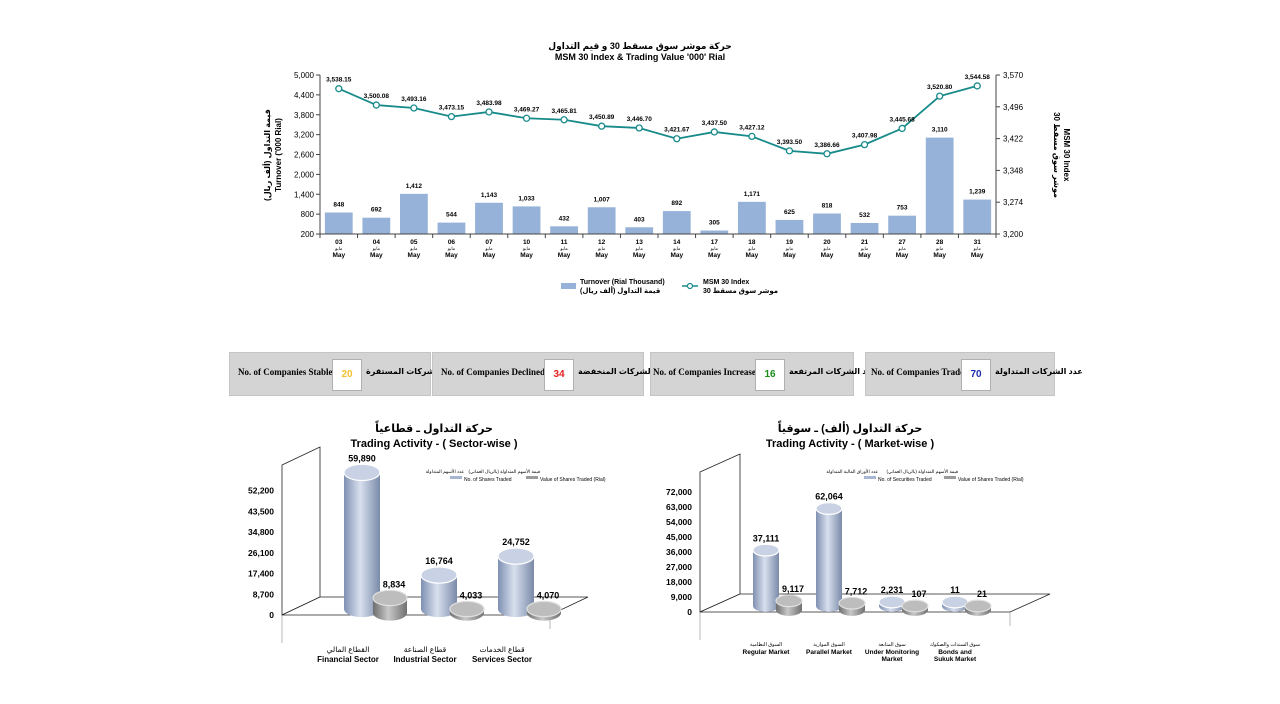 This screenshot has width=1280, height=704. What do you see at coordinates (875, 603) in the screenshot?
I see `floor` at bounding box center [875, 603].